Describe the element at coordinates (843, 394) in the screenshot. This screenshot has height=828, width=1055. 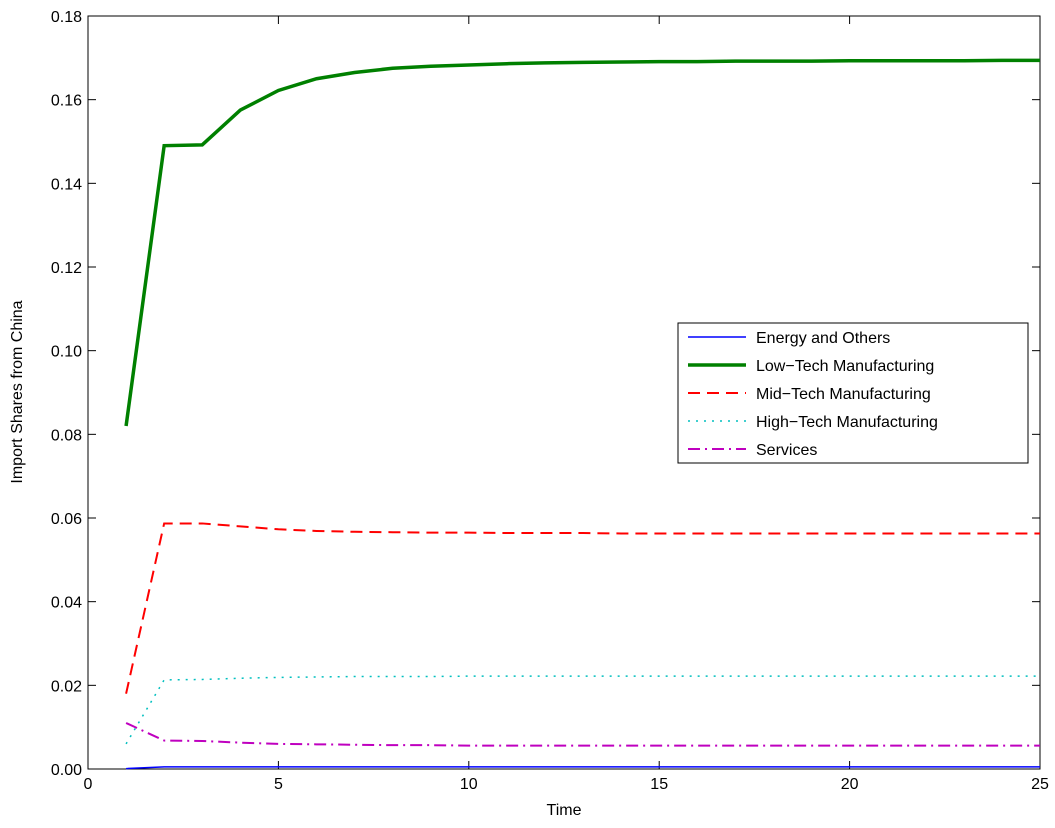
I see `legend-label: Mid−Tech Manufacturing` at that location.